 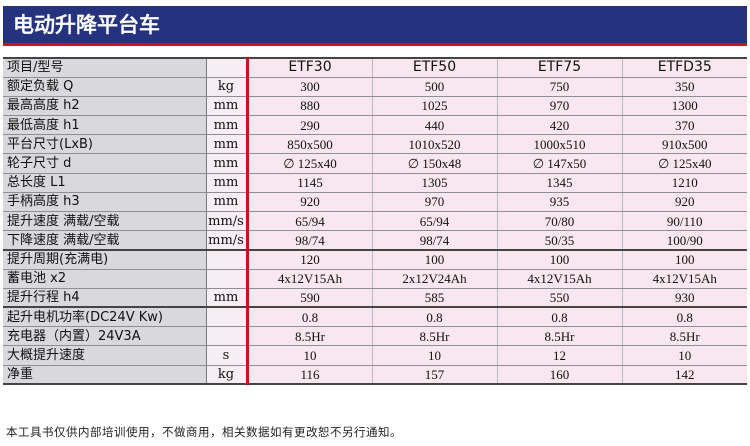 I want to click on table-row: 轮子尺寸 d mm ∅ 125x40 ∅ 150x48 ∅ 147x50 ∅ 125x40, so click(x=375, y=163).